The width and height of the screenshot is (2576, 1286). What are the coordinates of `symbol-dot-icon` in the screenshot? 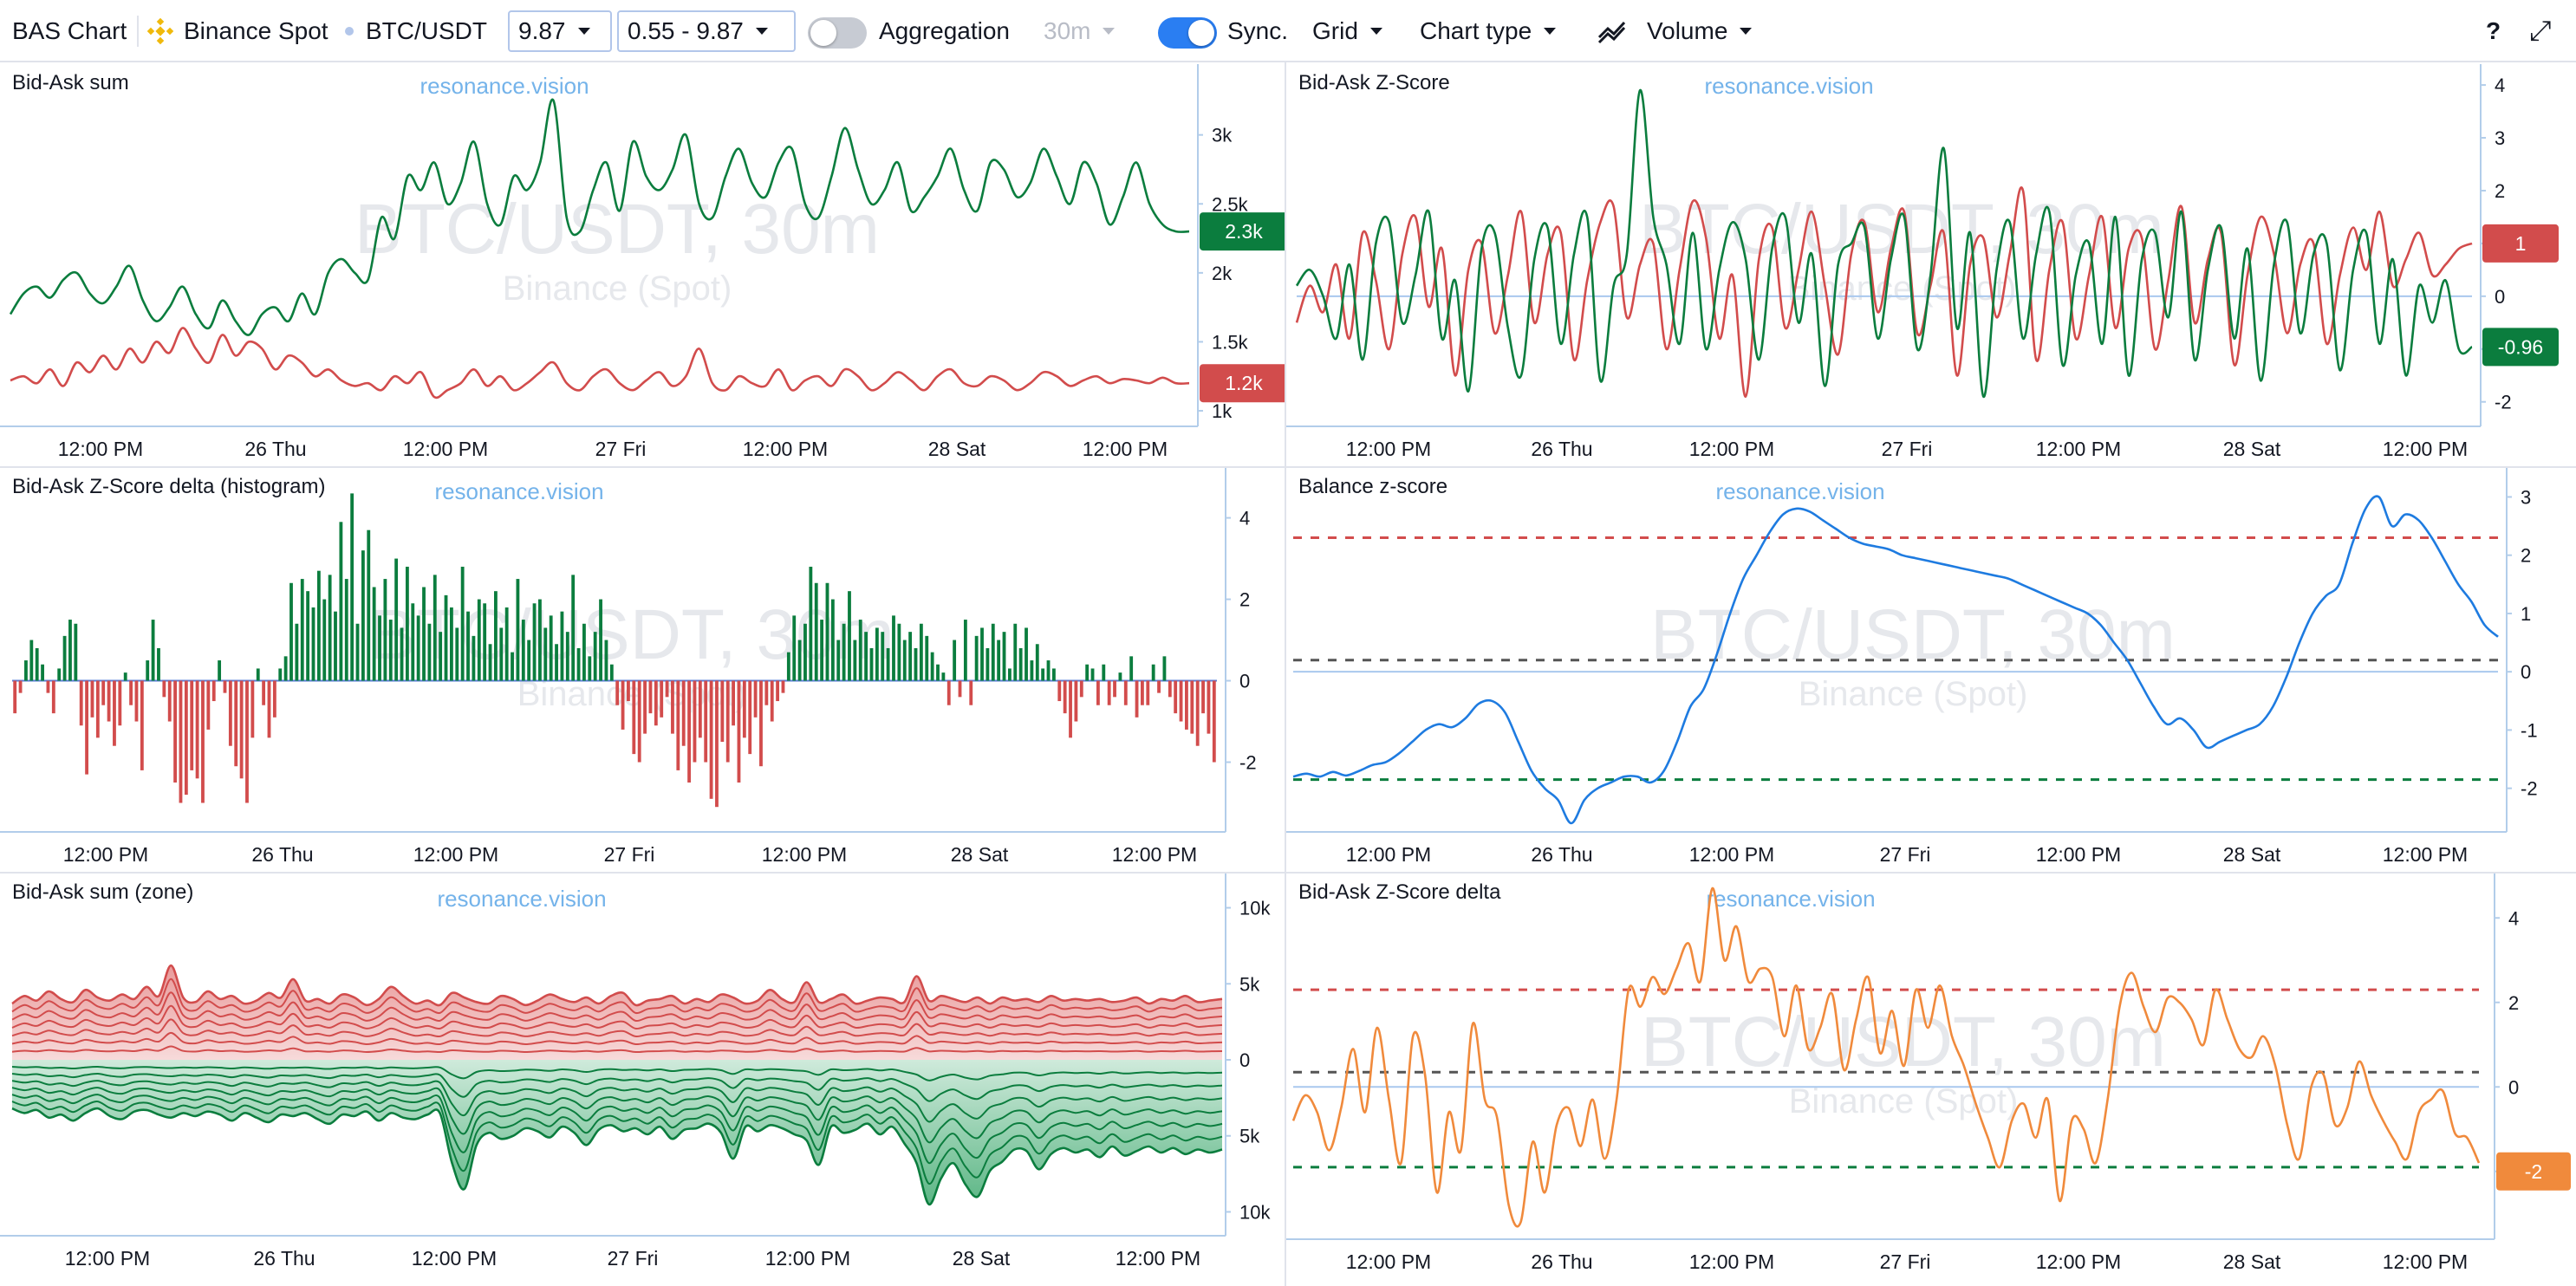 It's located at (349, 31).